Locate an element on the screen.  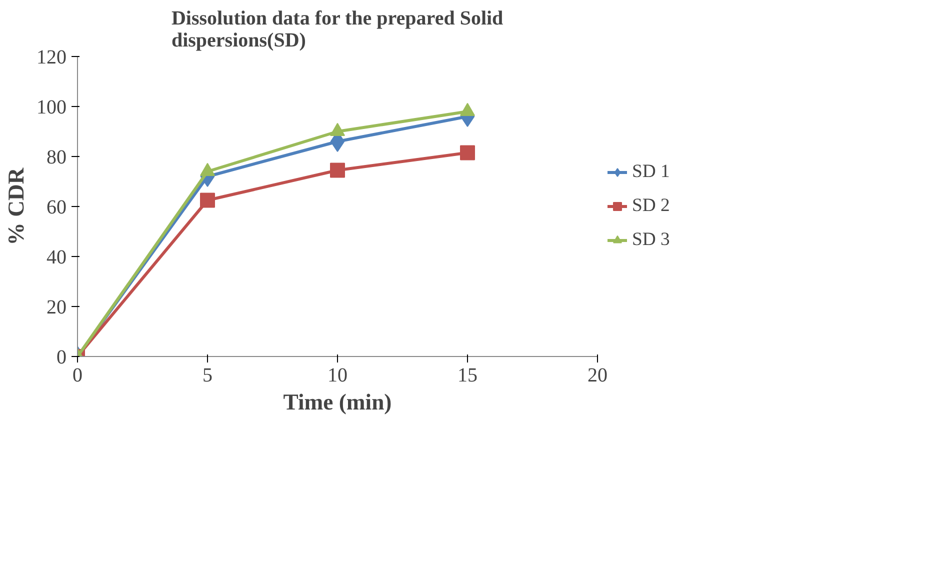
y-tick-label: 100 is located at coordinates (51, 107).